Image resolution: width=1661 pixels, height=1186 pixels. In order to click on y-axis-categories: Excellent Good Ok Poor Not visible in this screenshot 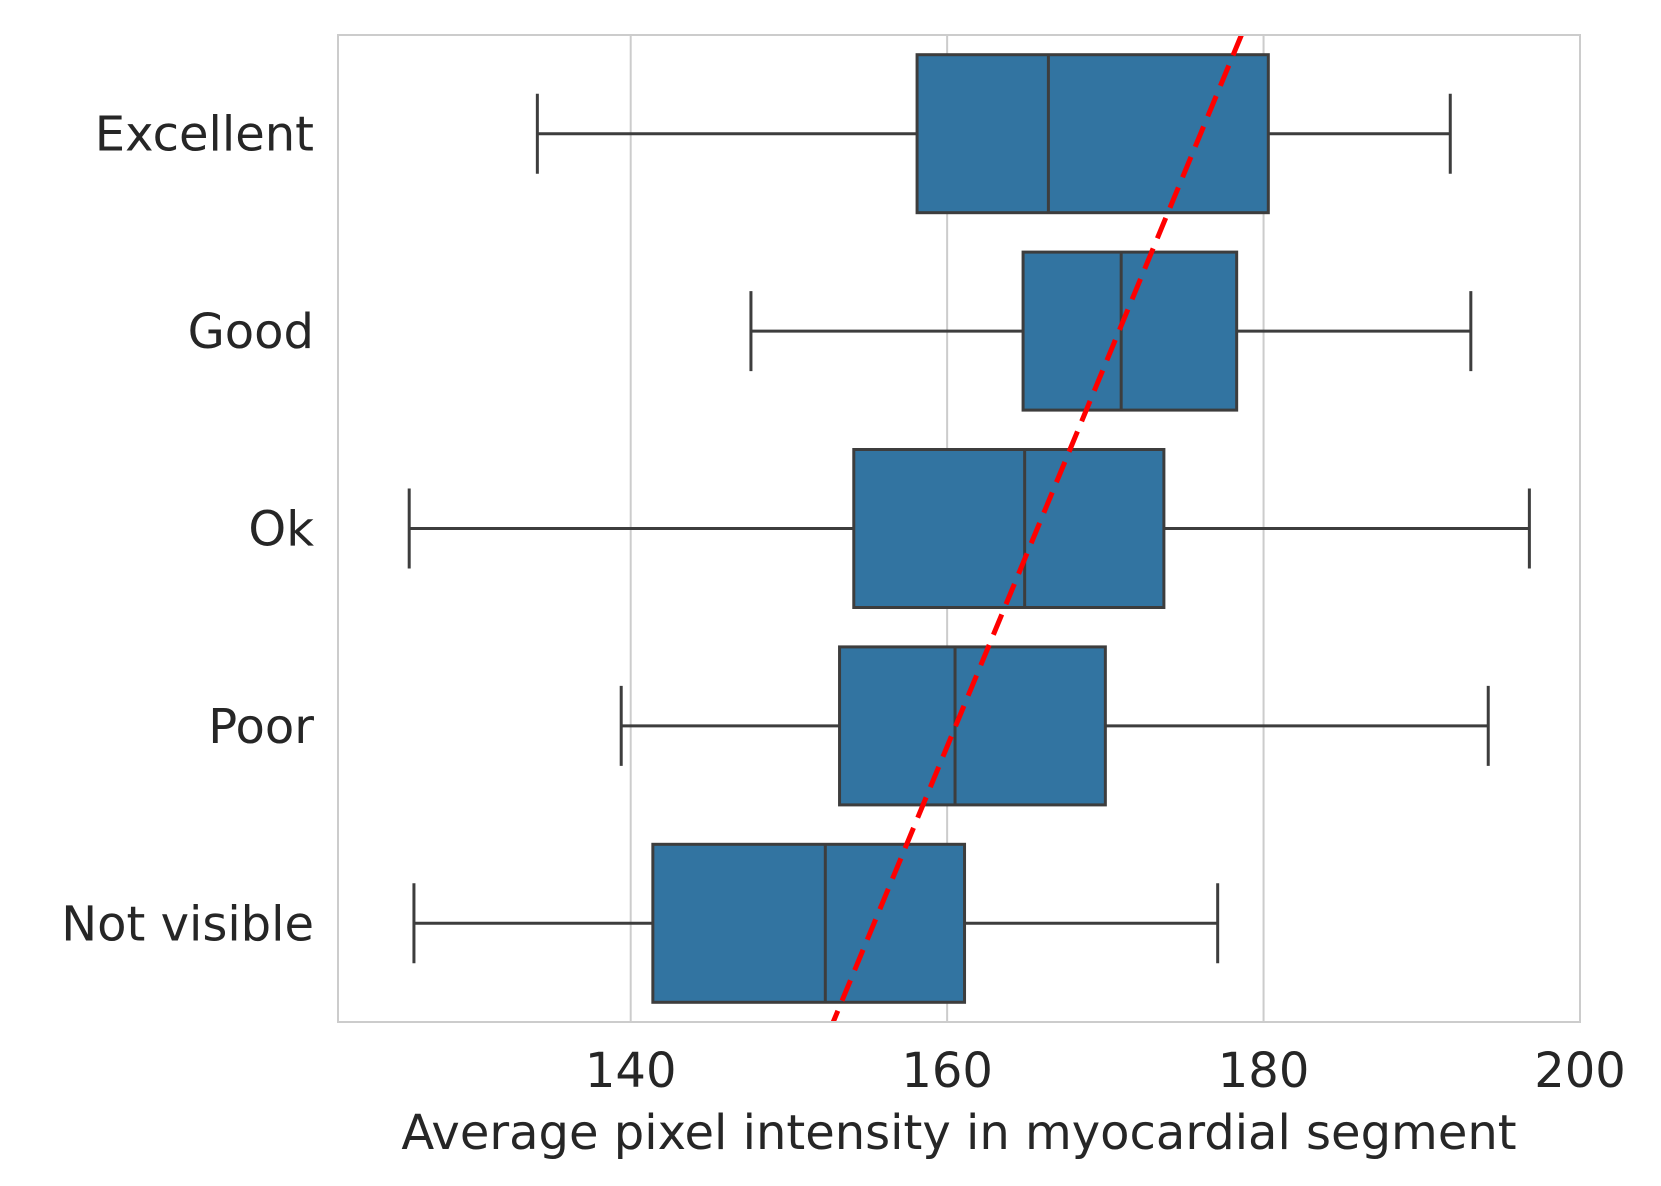, I will do `click(187, 530)`.